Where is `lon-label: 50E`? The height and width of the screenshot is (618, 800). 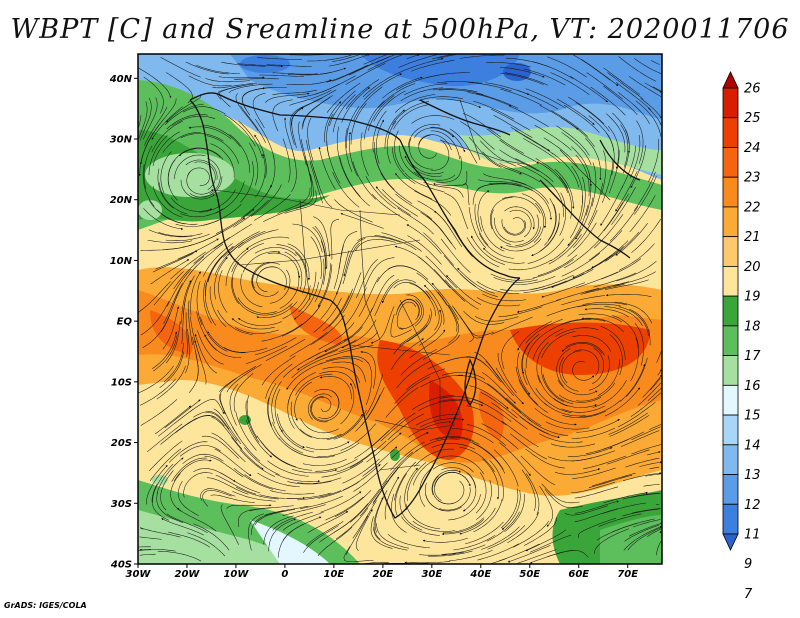 lon-label: 50E is located at coordinates (529, 574).